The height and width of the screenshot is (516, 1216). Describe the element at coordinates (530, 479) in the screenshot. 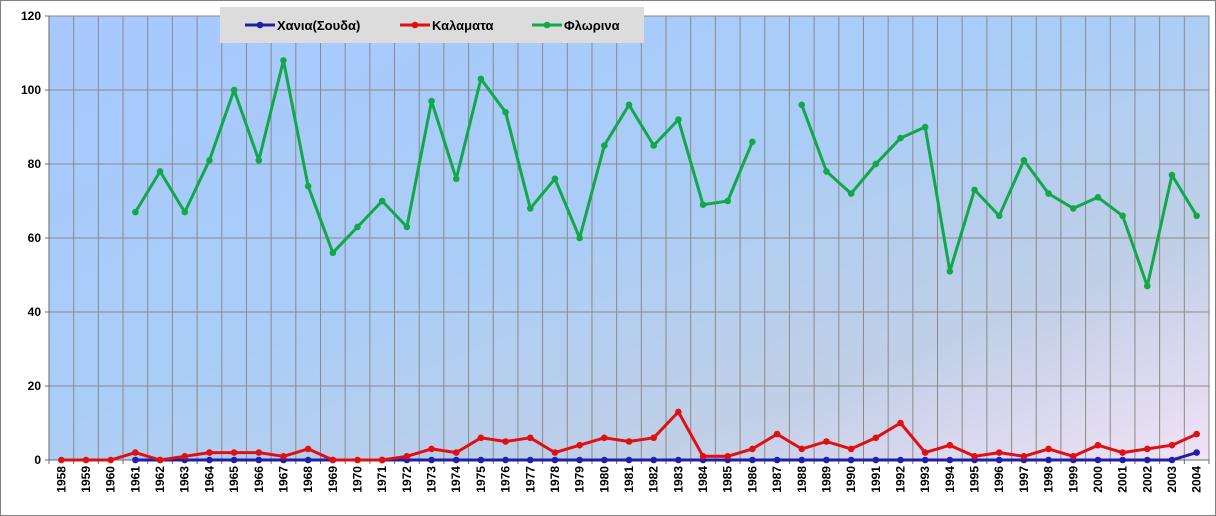

I see `x-tick-label: 1977` at that location.